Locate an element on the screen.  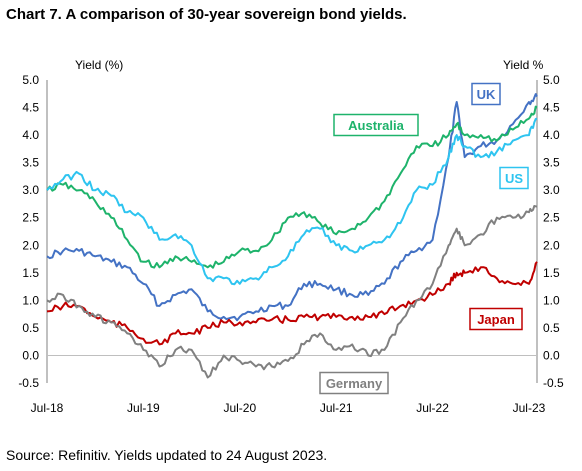
y-tick-left: 1.0 is located at coordinates (30, 300).